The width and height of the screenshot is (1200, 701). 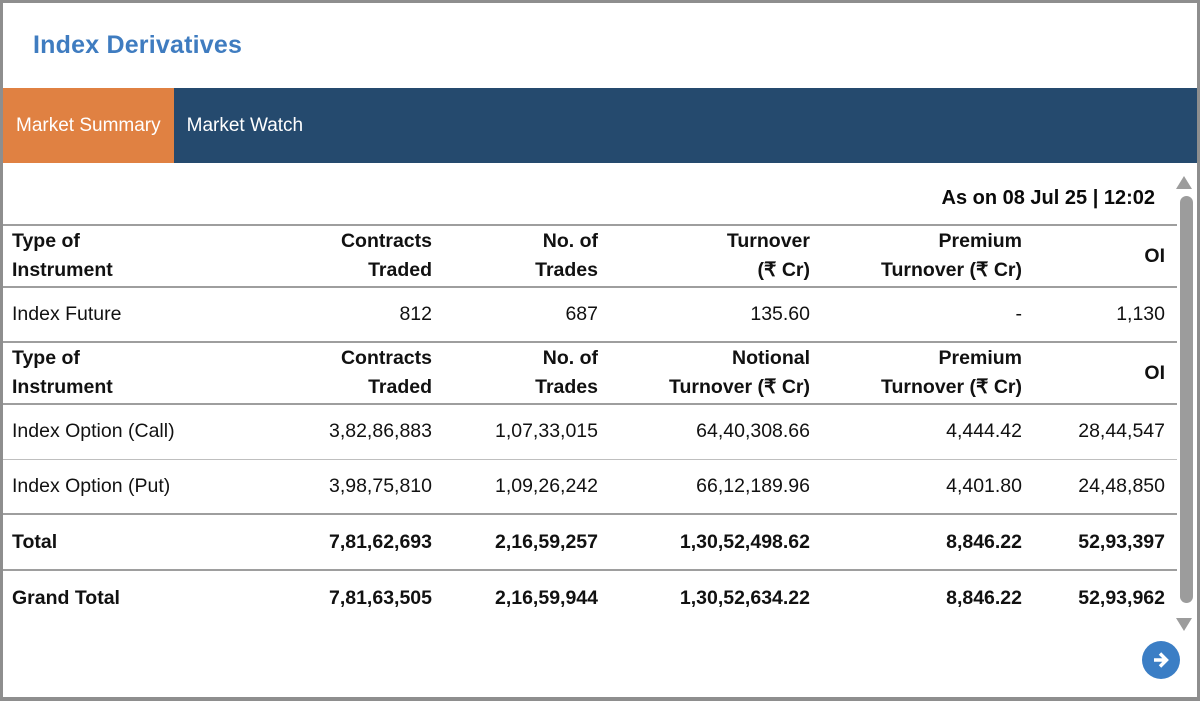 I want to click on widget-header: Index Derivatives, so click(x=600, y=45).